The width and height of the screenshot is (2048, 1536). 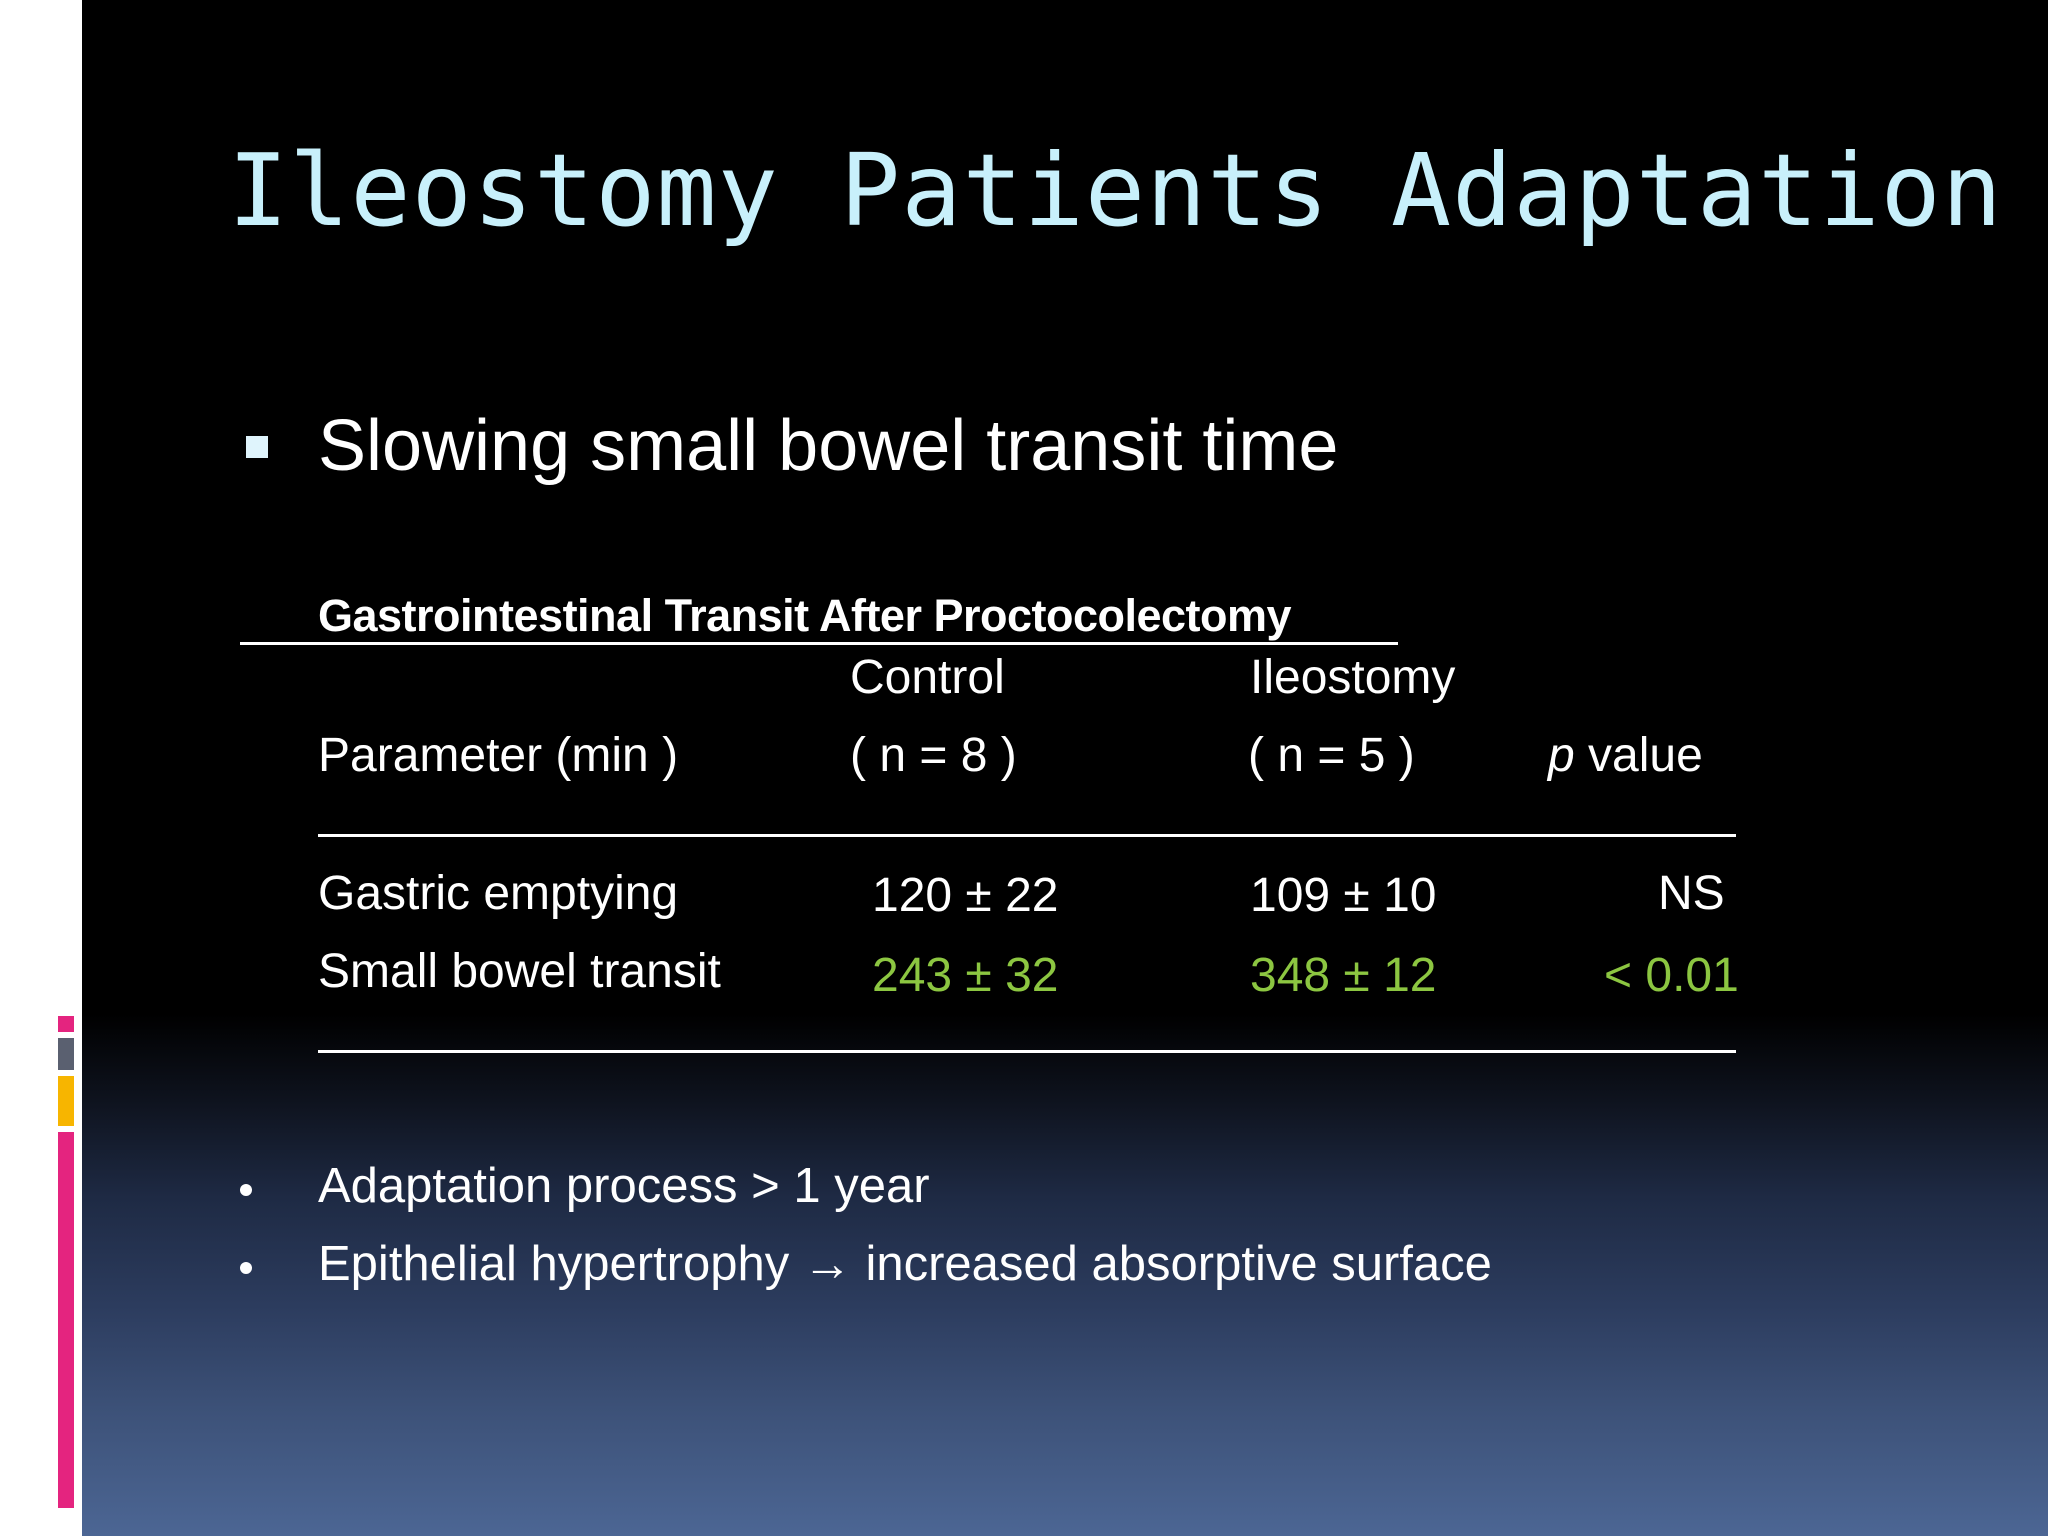 I want to click on row-control: 243 ± 32, so click(x=965, y=975).